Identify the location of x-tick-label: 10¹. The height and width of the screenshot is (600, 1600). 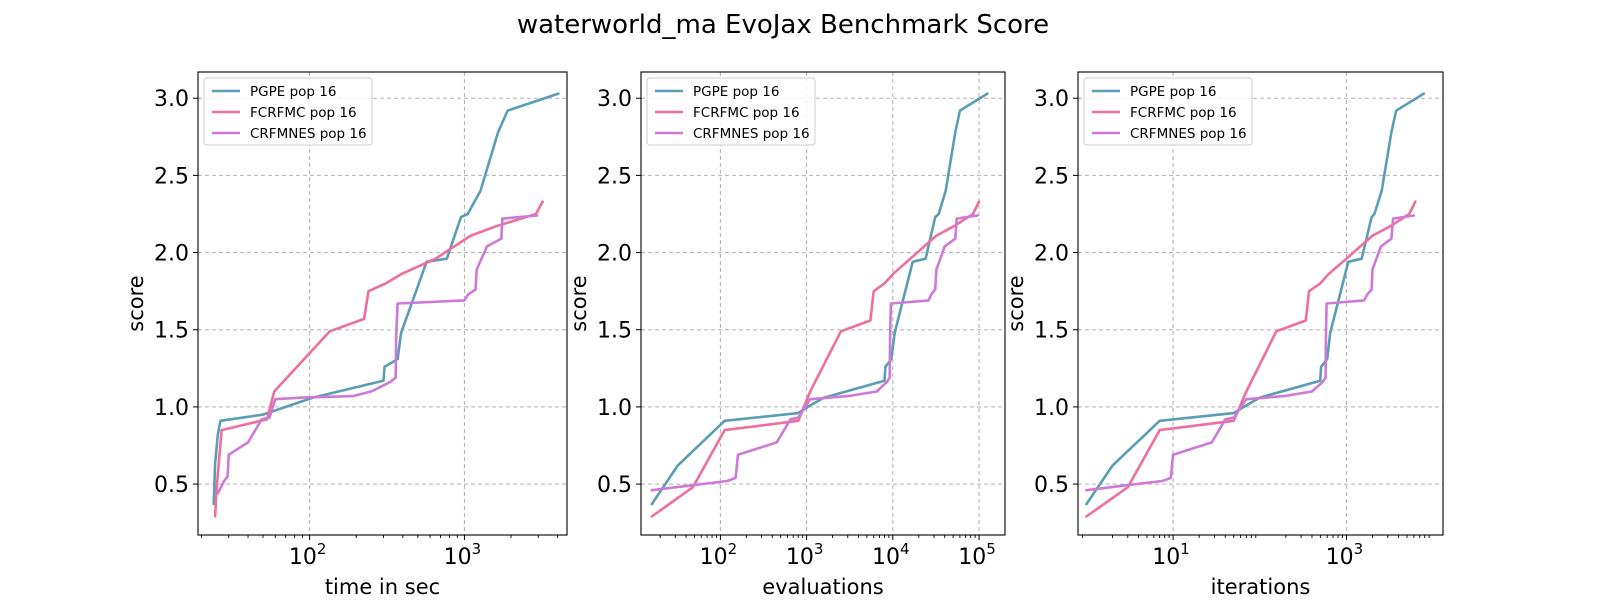
(1171, 555).